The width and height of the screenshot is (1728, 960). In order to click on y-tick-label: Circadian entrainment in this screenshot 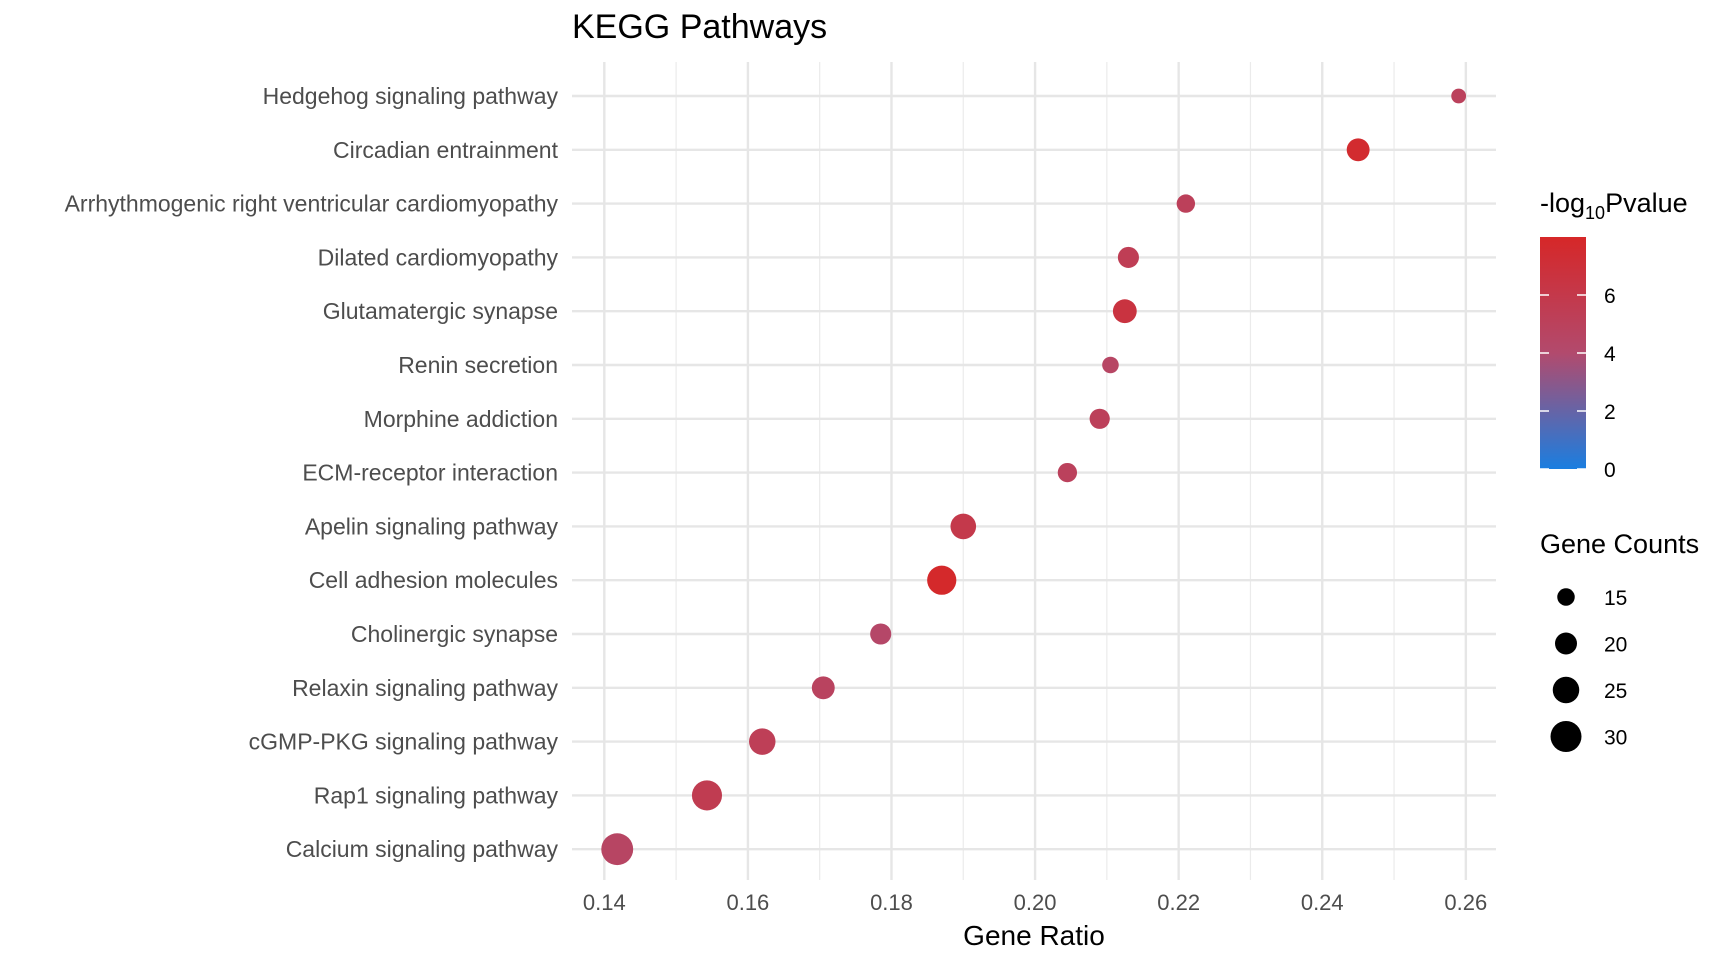, I will do `click(446, 150)`.